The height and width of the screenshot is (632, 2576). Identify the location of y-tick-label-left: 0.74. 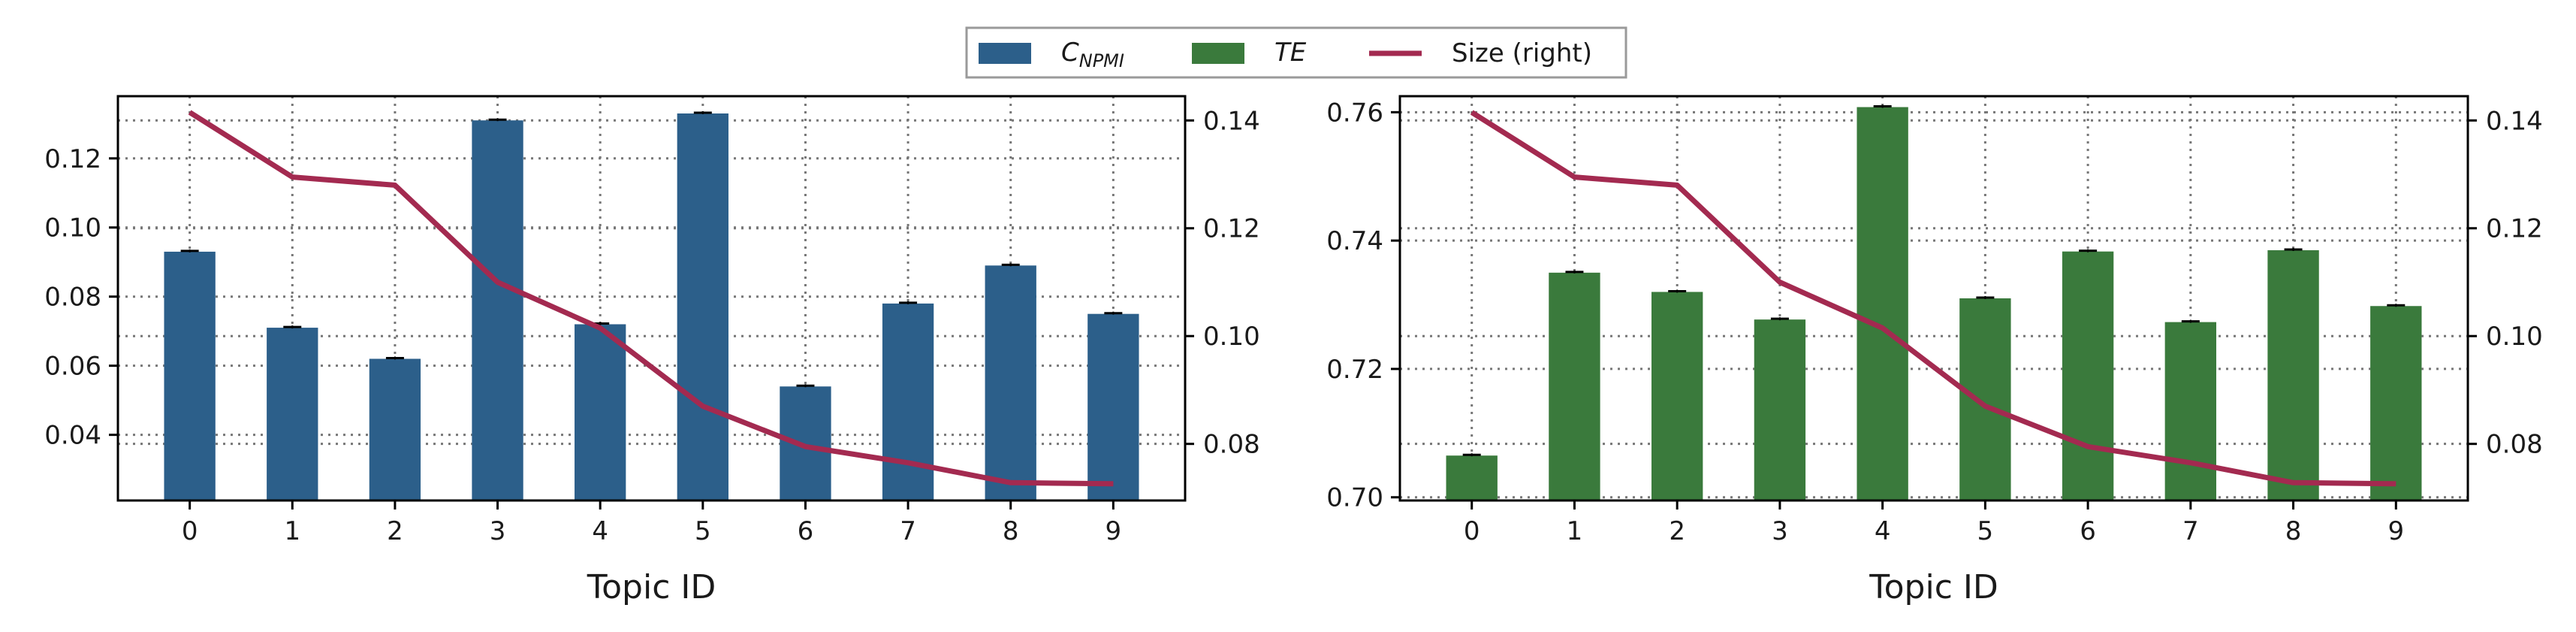
(1354, 241).